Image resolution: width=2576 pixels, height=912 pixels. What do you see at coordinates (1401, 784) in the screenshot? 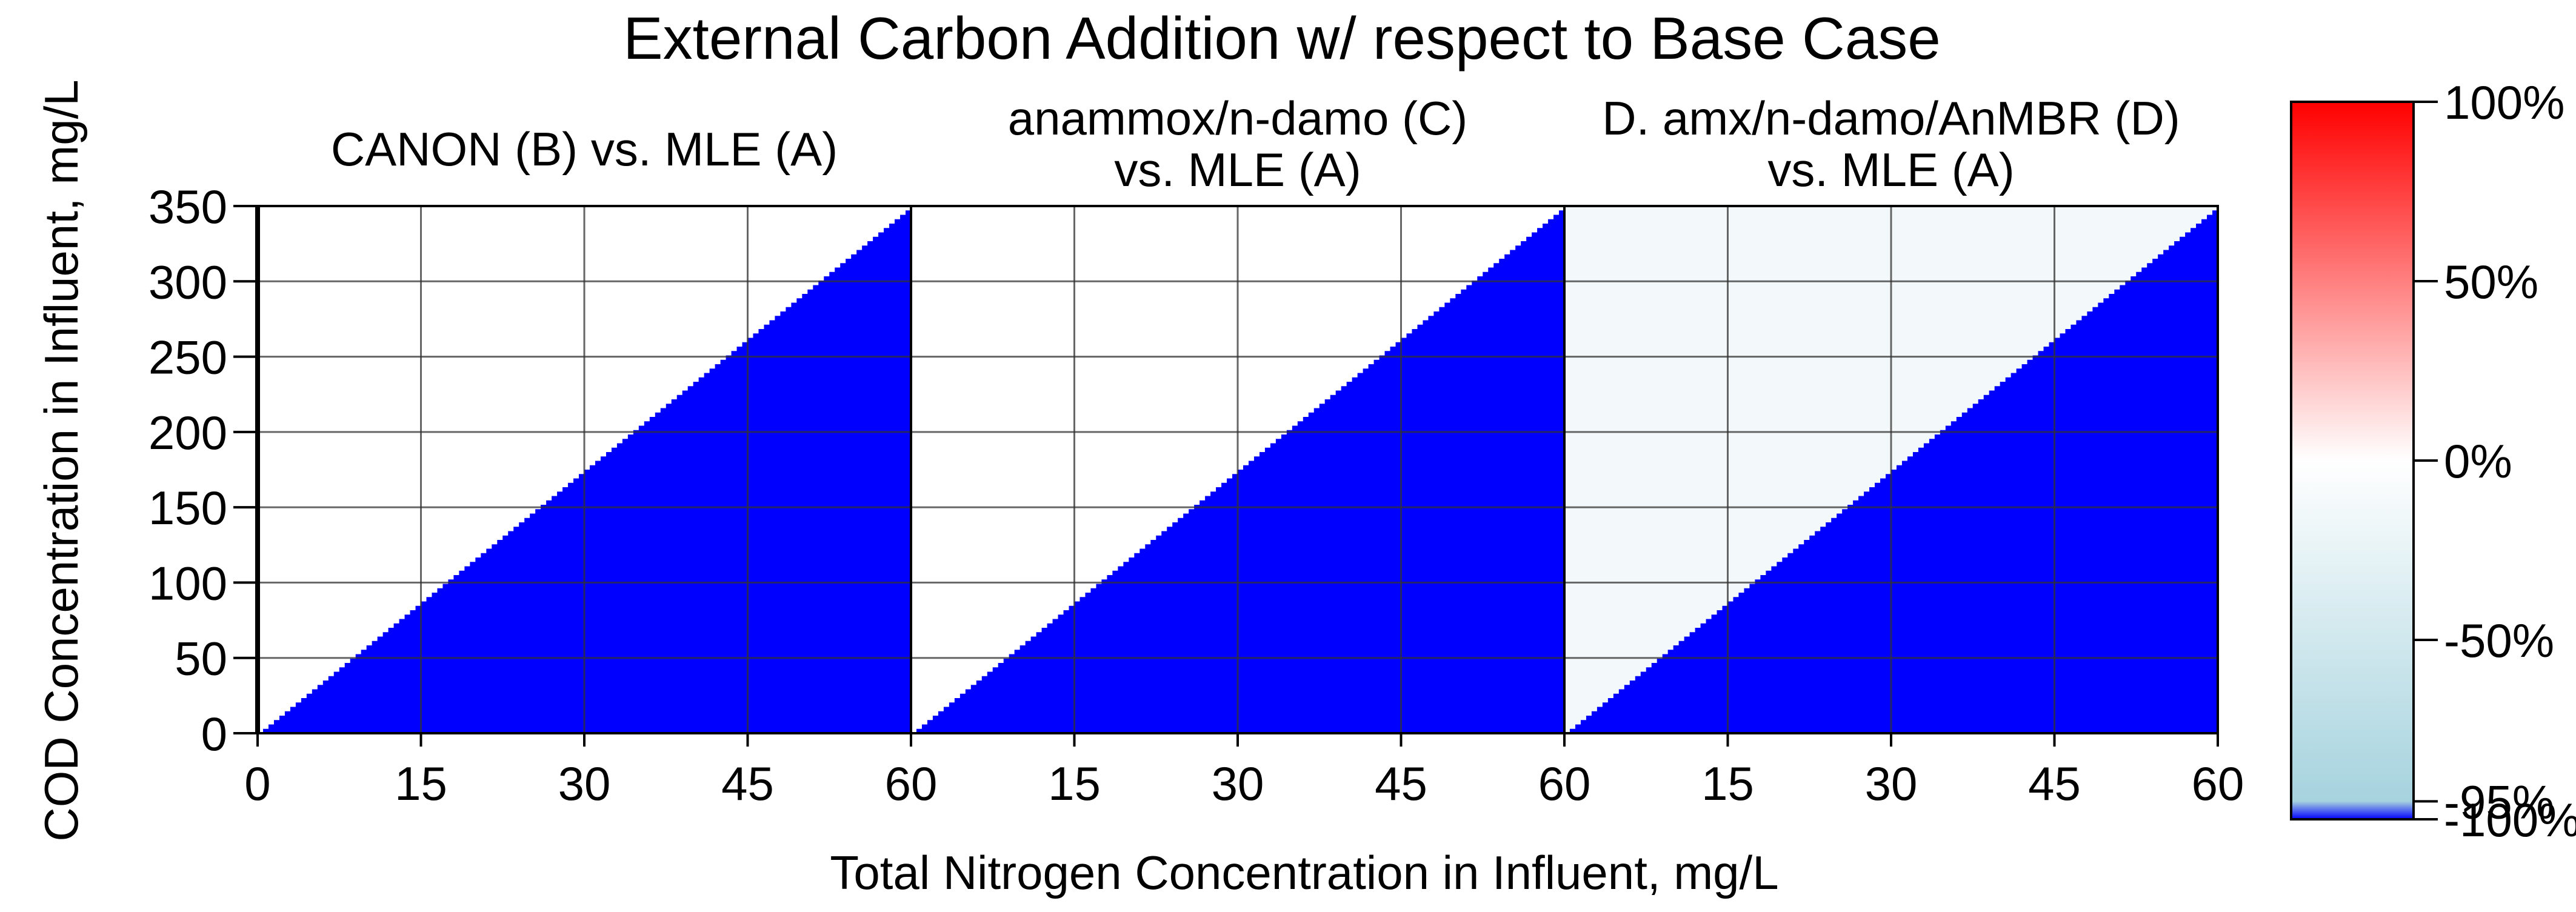
I see `panel-2-xtick-label-3: 45` at bounding box center [1401, 784].